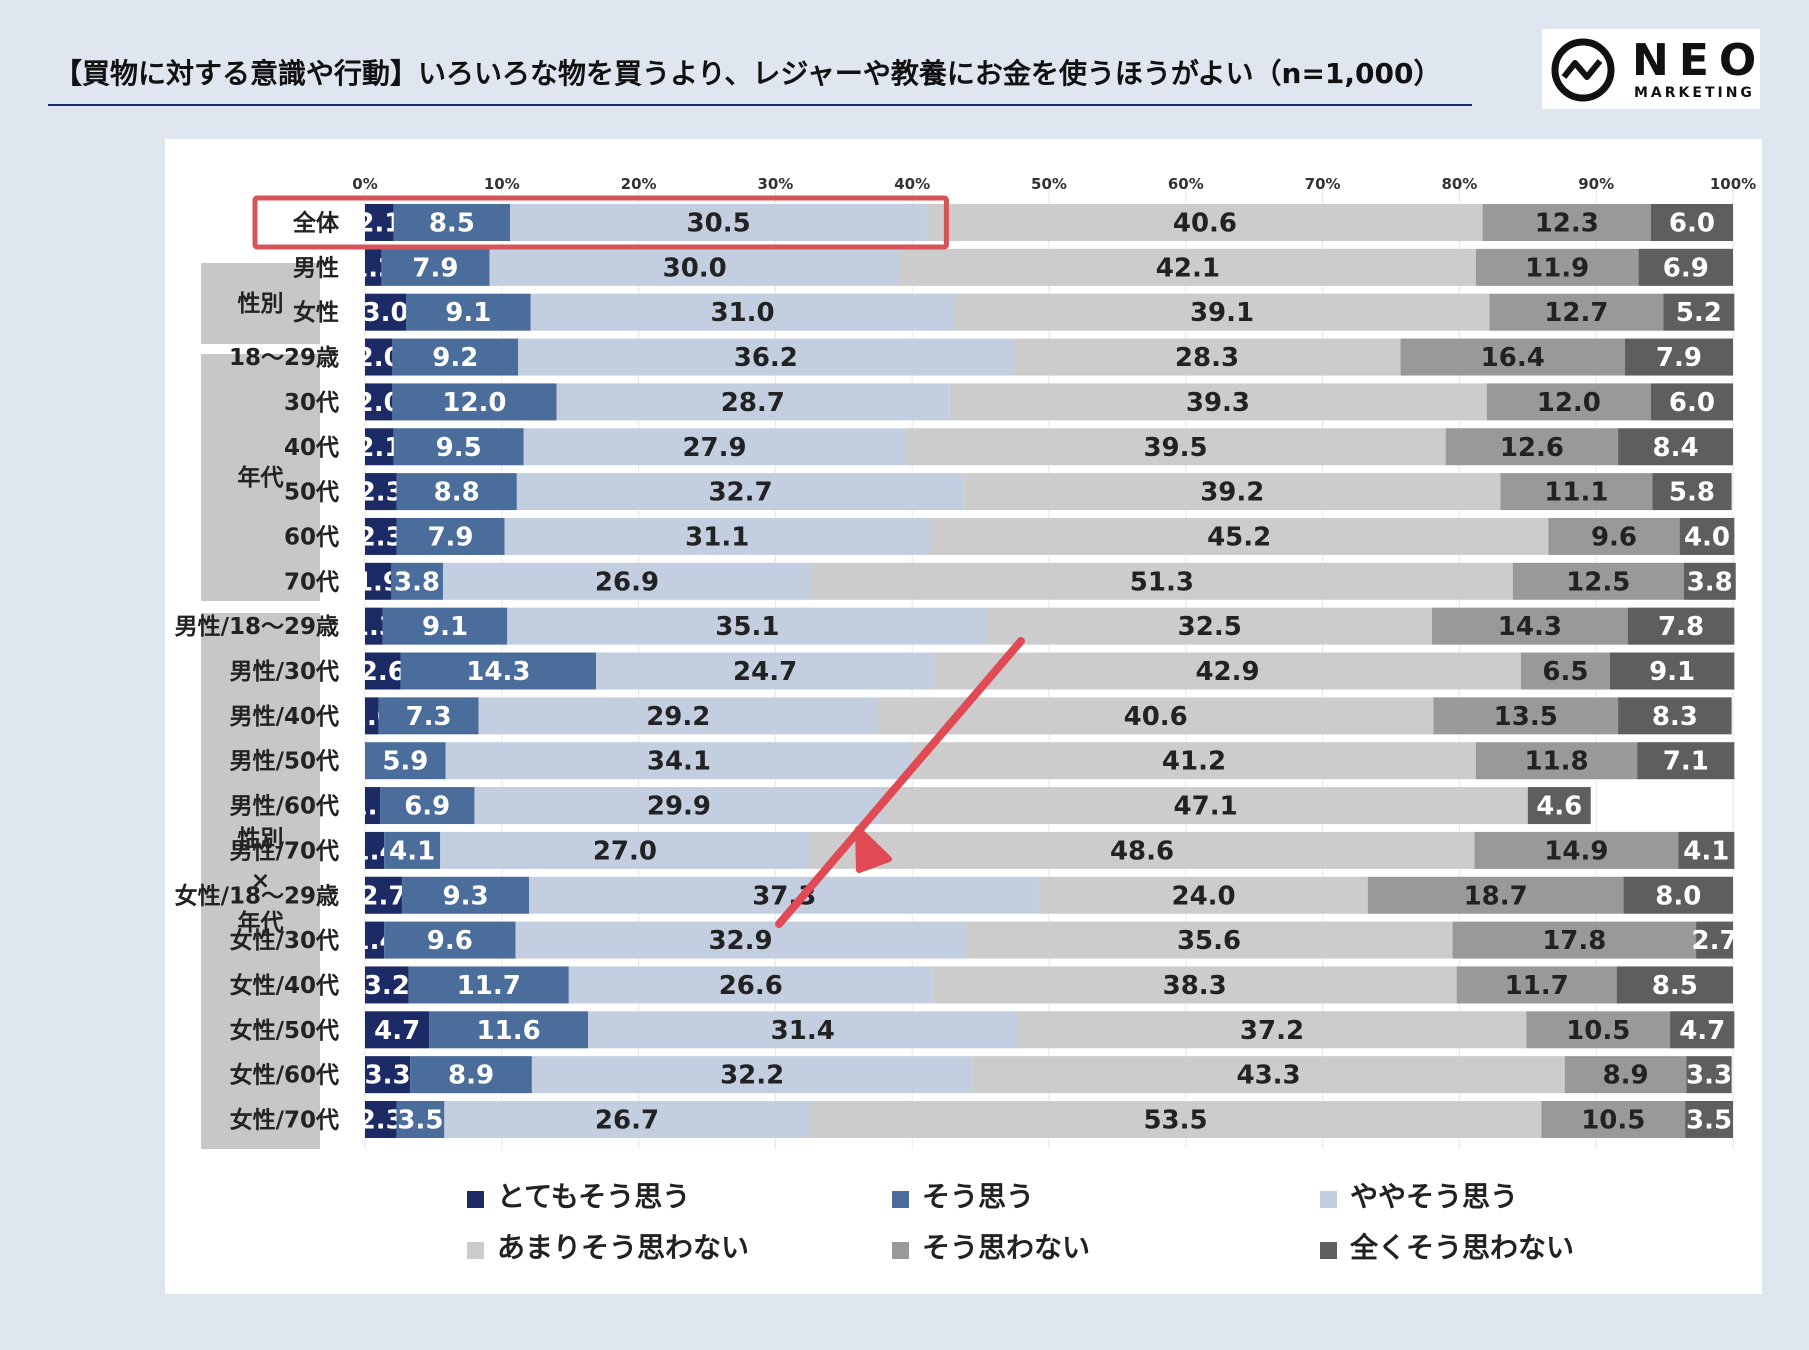  I want to click on data-label: 12.5, so click(1598, 582).